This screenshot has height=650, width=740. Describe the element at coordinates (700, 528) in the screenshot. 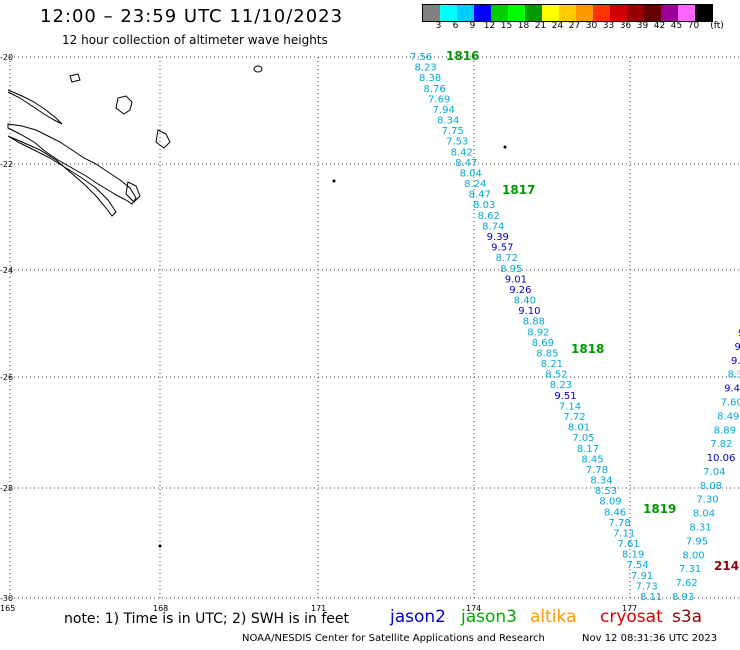

I see `wave-height-value: 8.31` at that location.